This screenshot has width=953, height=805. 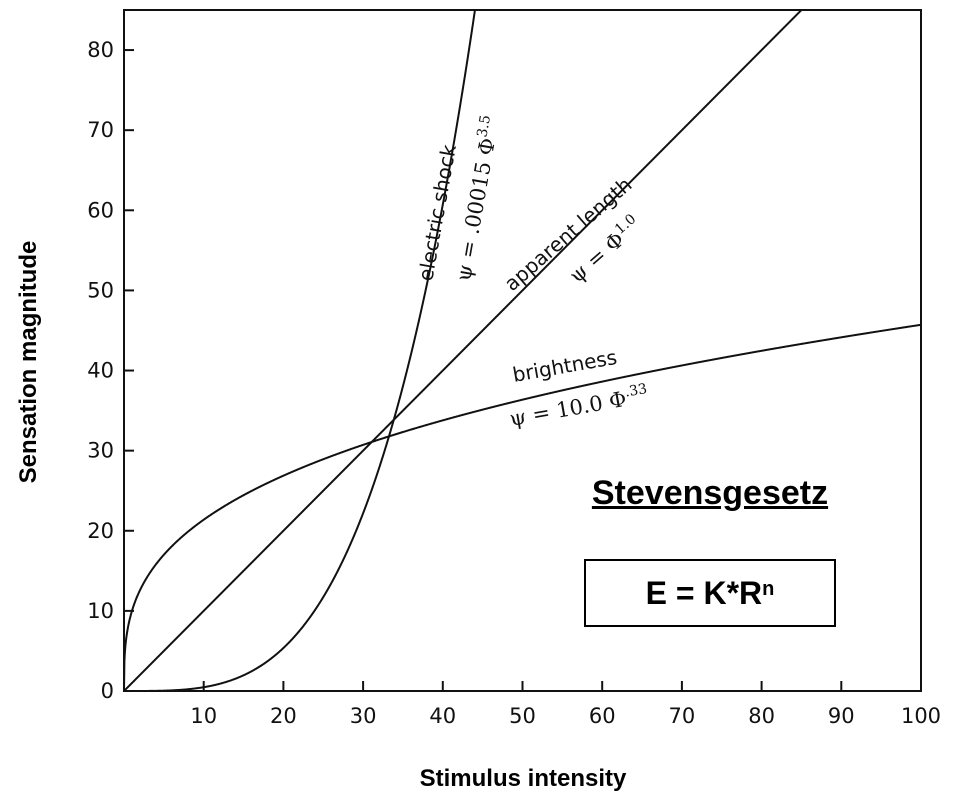 What do you see at coordinates (363, 716) in the screenshot?
I see `x-tick-label: 30` at bounding box center [363, 716].